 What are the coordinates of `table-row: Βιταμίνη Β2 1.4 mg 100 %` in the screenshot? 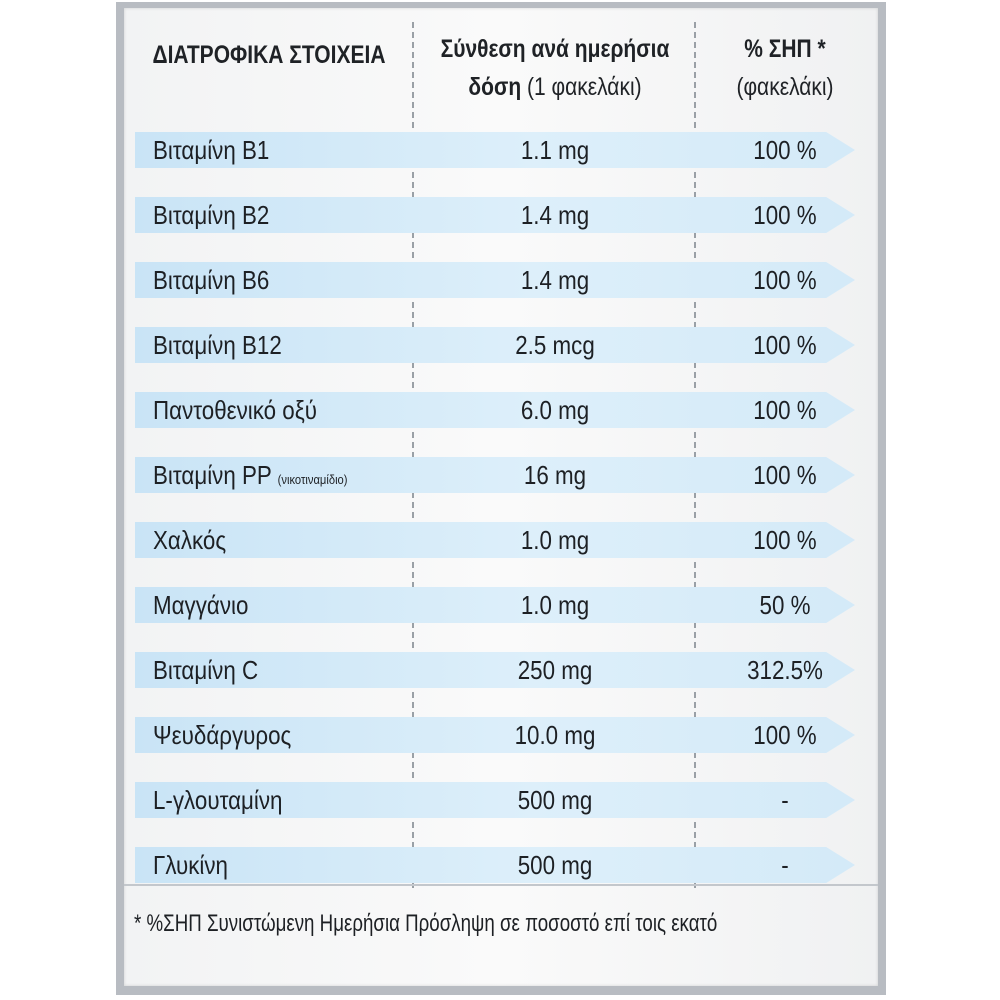 It's located at (495, 215).